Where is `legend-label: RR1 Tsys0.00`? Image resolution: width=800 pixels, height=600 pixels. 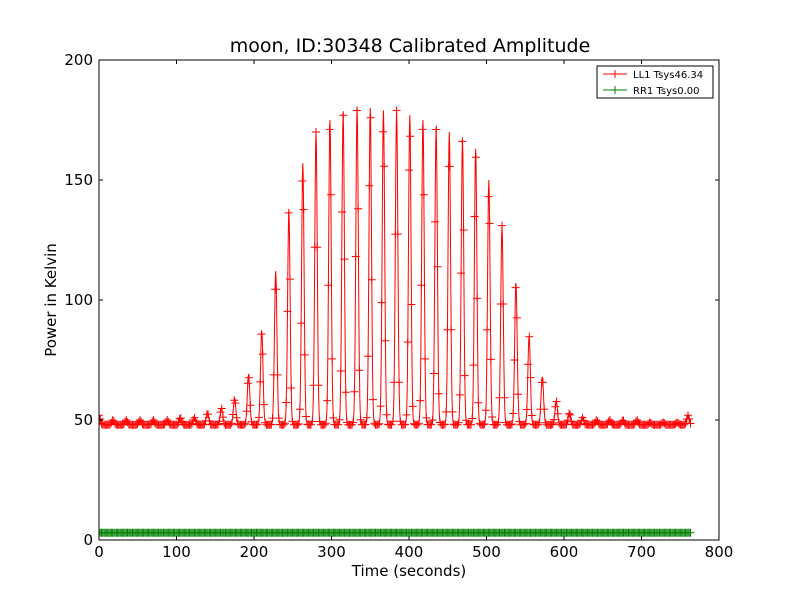 legend-label: RR1 Tsys0.00 is located at coordinates (666, 91).